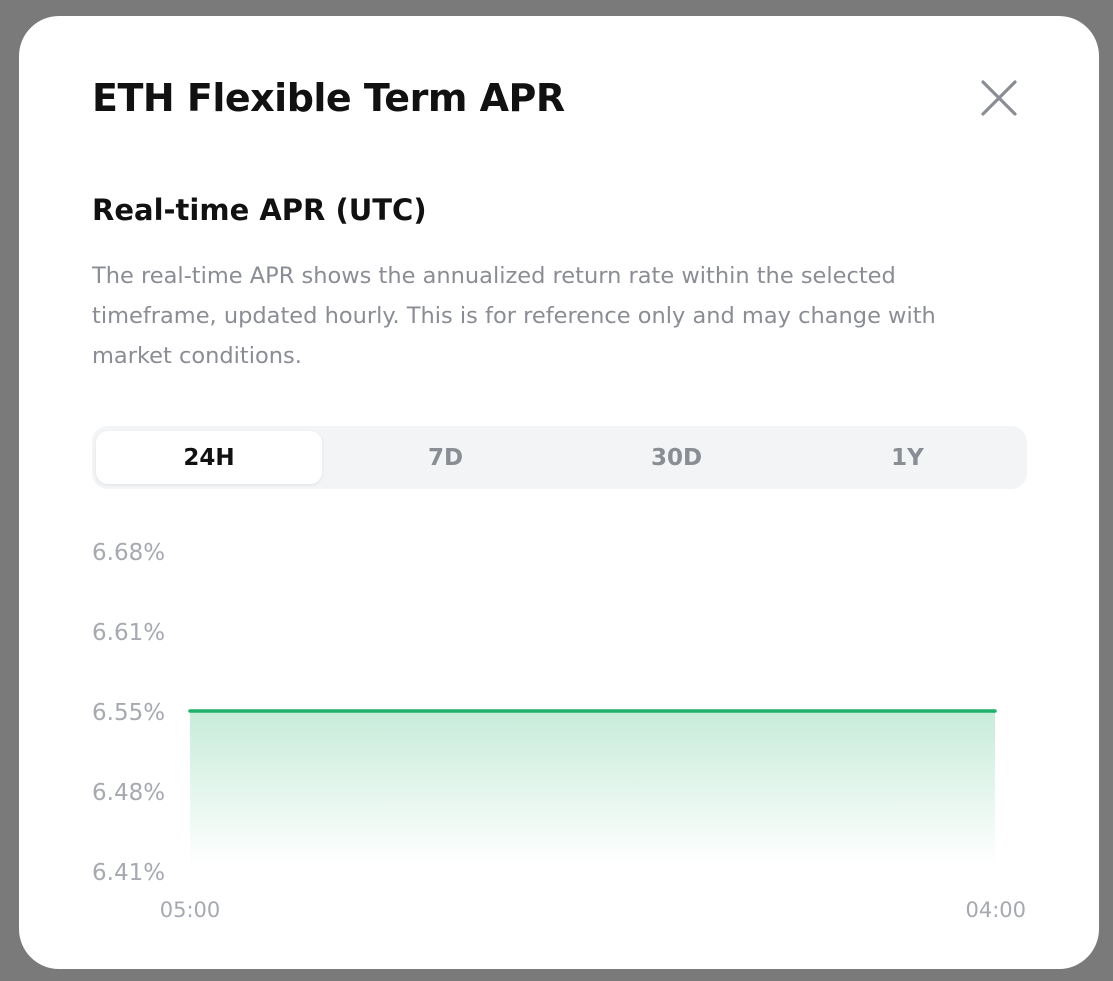  Describe the element at coordinates (128, 713) in the screenshot. I see `y-tick-label: 6.55%` at that location.